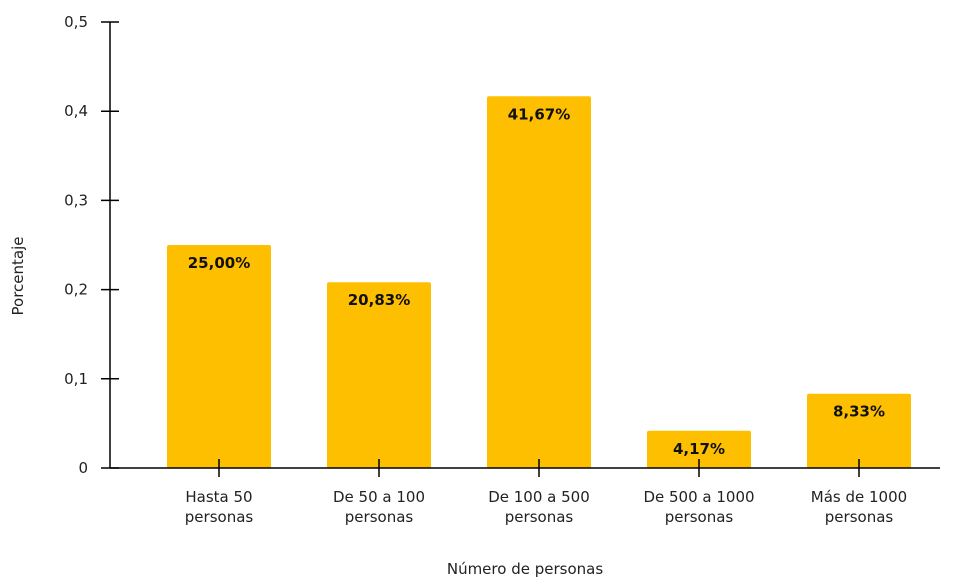 Image resolution: width=955 pixels, height=579 pixels. I want to click on bar-data-label: 8,33%, so click(859, 412).